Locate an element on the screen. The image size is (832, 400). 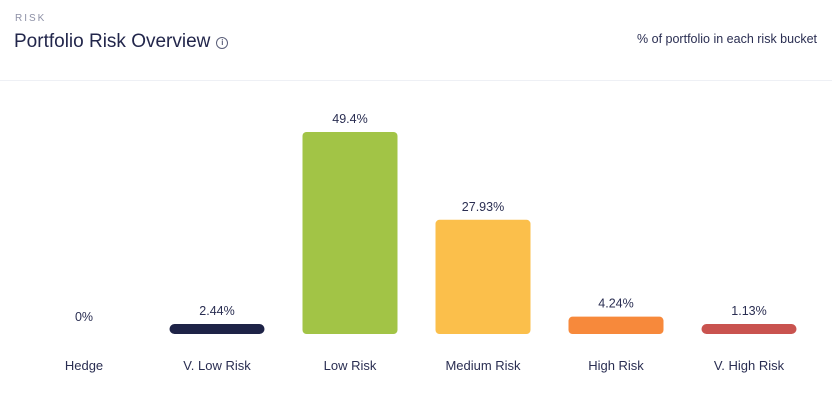
category-label-v-low-risk: V. Low Risk is located at coordinates (217, 365).